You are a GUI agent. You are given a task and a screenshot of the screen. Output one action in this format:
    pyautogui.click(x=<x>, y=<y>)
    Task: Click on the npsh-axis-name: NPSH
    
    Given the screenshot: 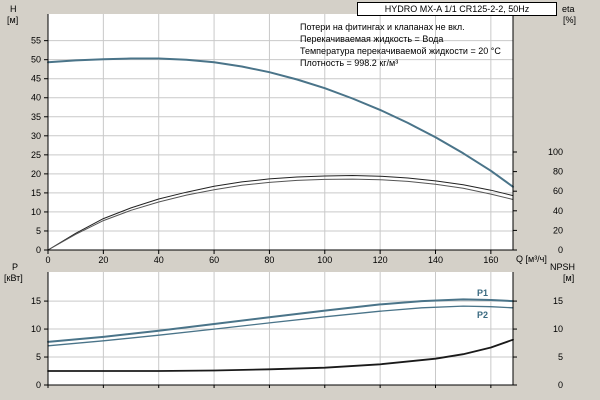 What is the action you would take?
    pyautogui.click(x=563, y=267)
    